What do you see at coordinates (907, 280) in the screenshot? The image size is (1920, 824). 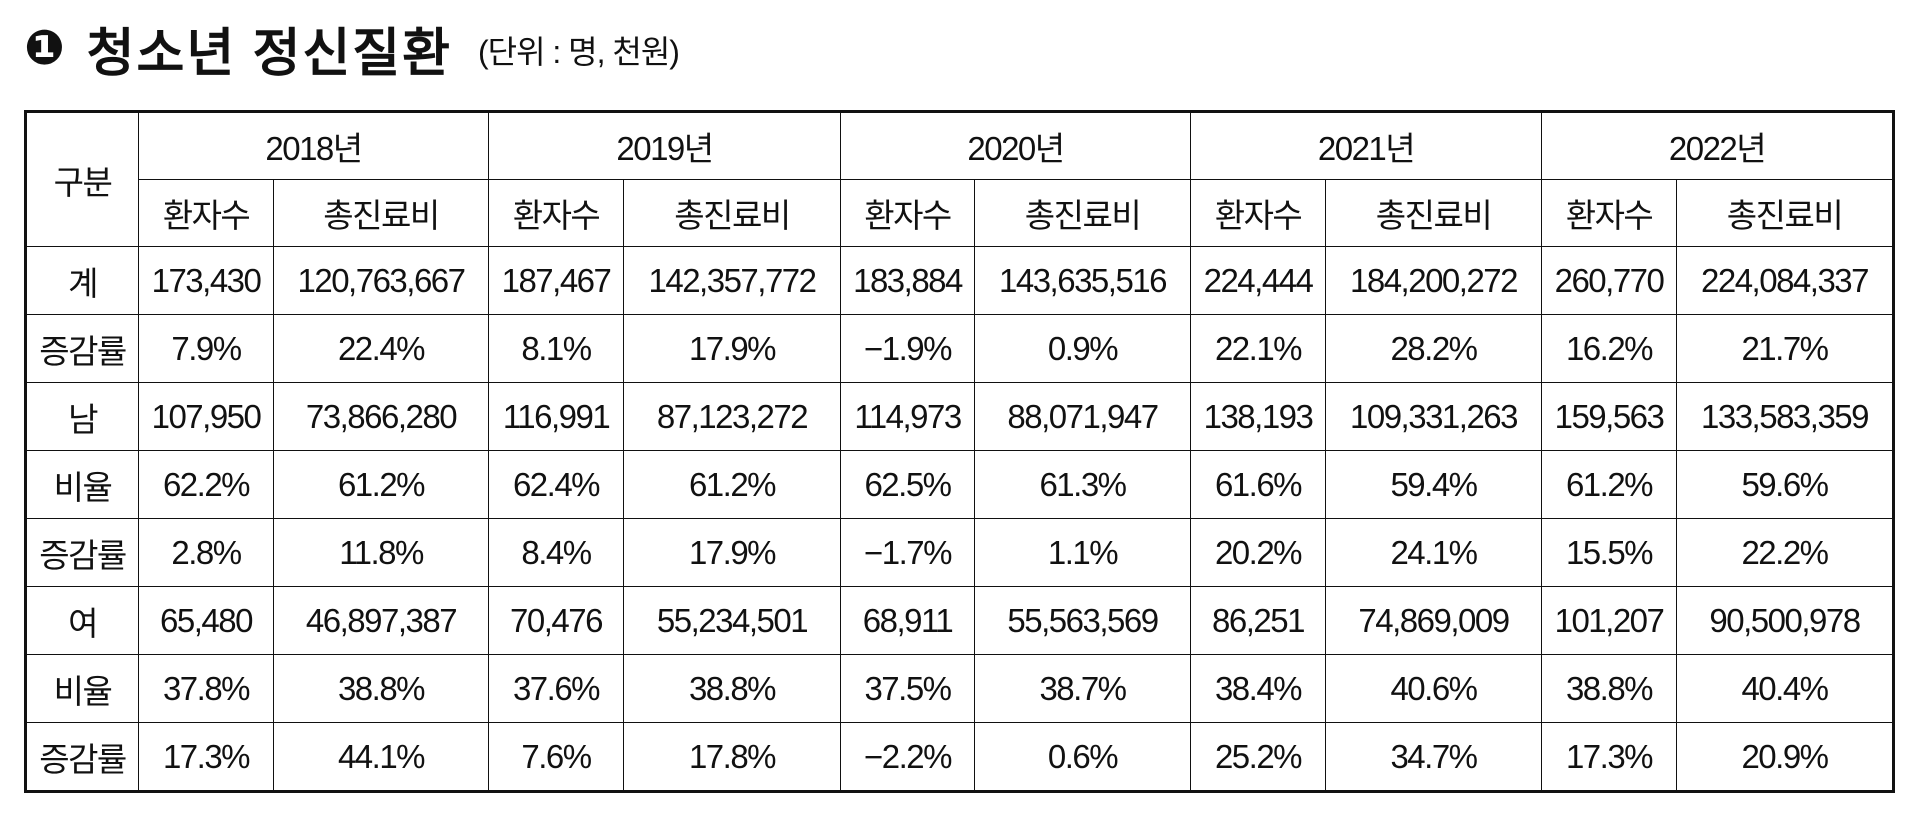 I see `table-cell: 183,884` at bounding box center [907, 280].